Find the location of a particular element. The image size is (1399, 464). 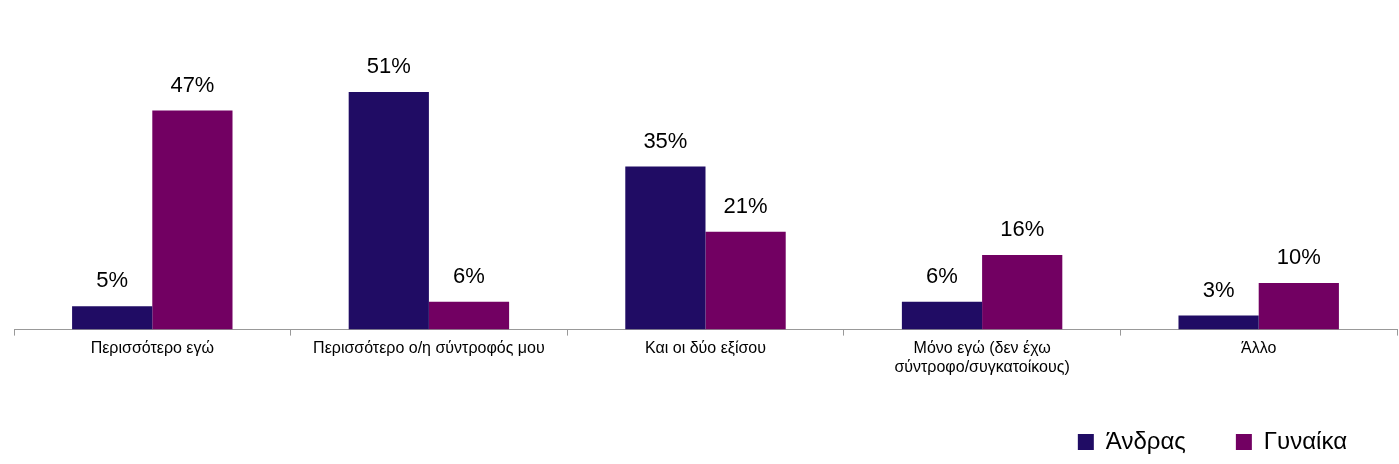

x-tick-label: Μόνο εγώ (δεν έχω σύντροφο/συγκατοίκους) is located at coordinates (982, 356).